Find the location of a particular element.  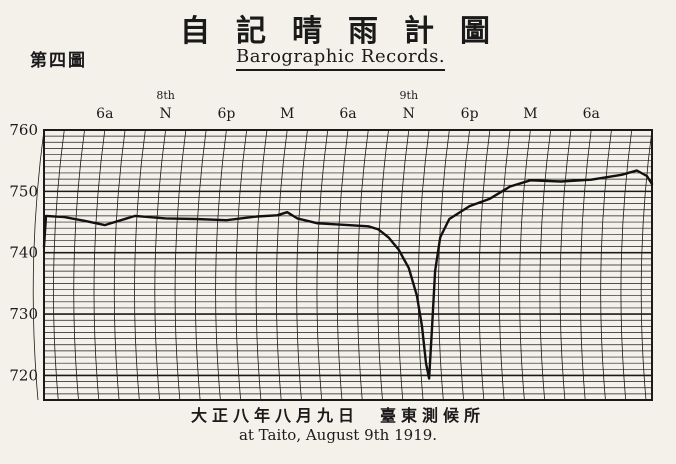

day-tick-label: 9th is located at coordinates (409, 95).